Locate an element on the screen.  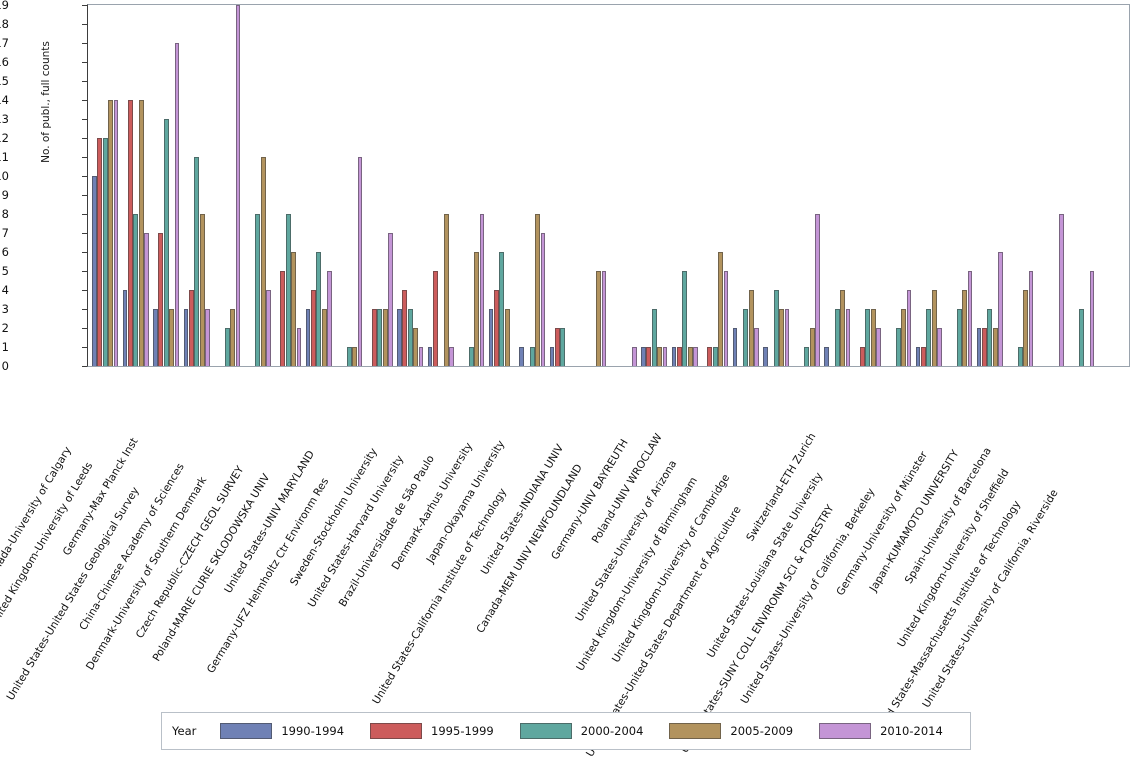
y-axis-tick-label: 15 is located at coordinates (4, 81).